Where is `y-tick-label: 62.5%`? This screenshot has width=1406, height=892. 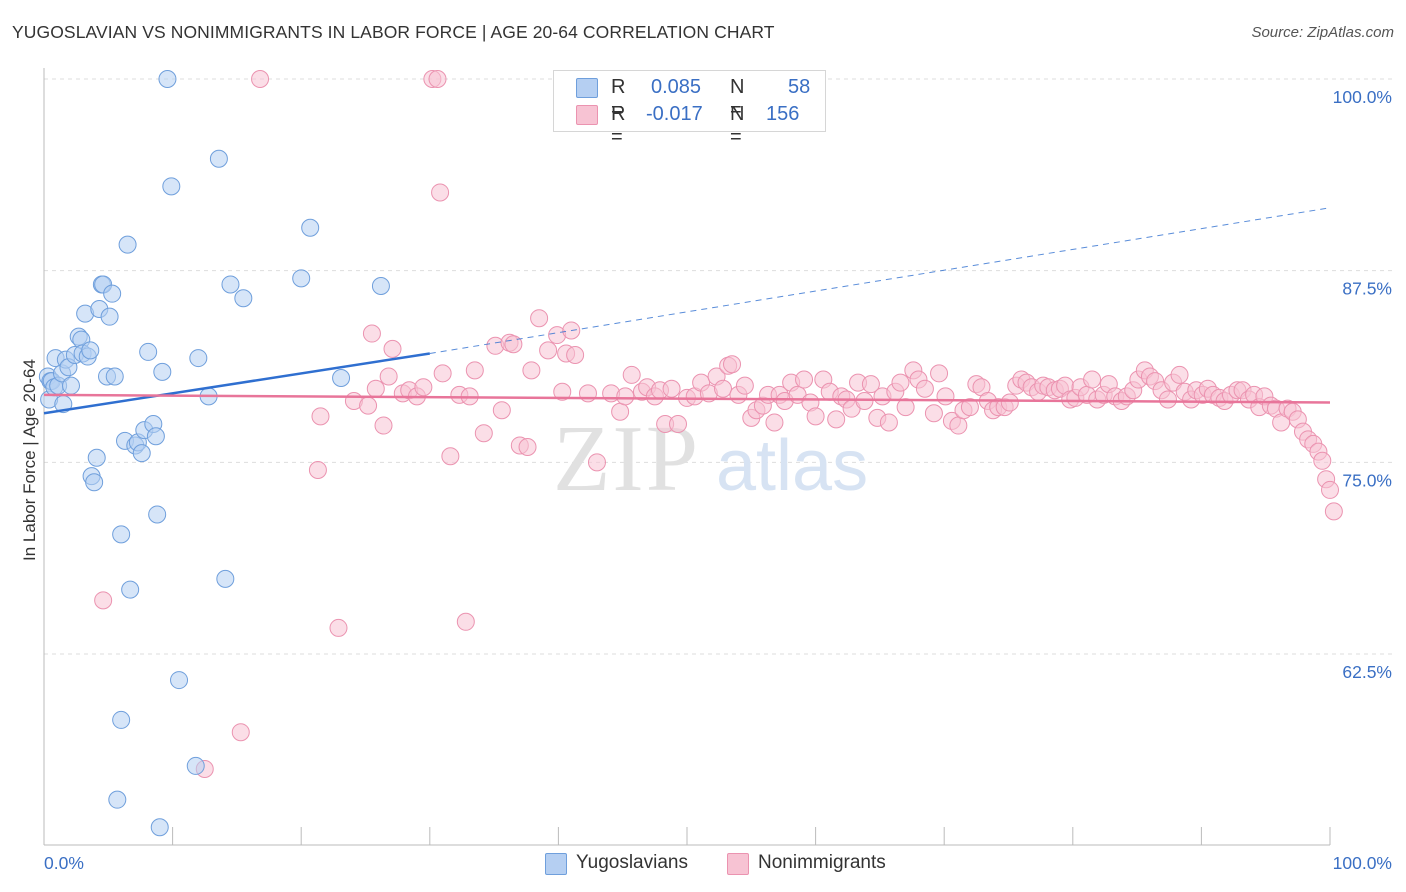 y-tick-label: 62.5% is located at coordinates (1367, 672).